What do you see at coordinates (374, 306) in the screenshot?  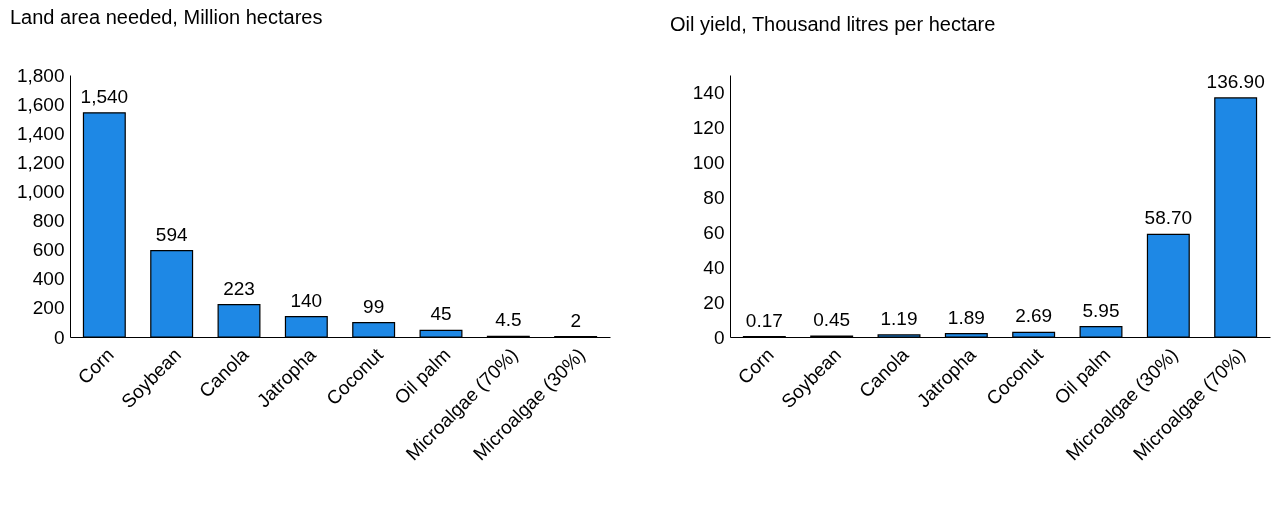 I see `data-label: 99` at bounding box center [374, 306].